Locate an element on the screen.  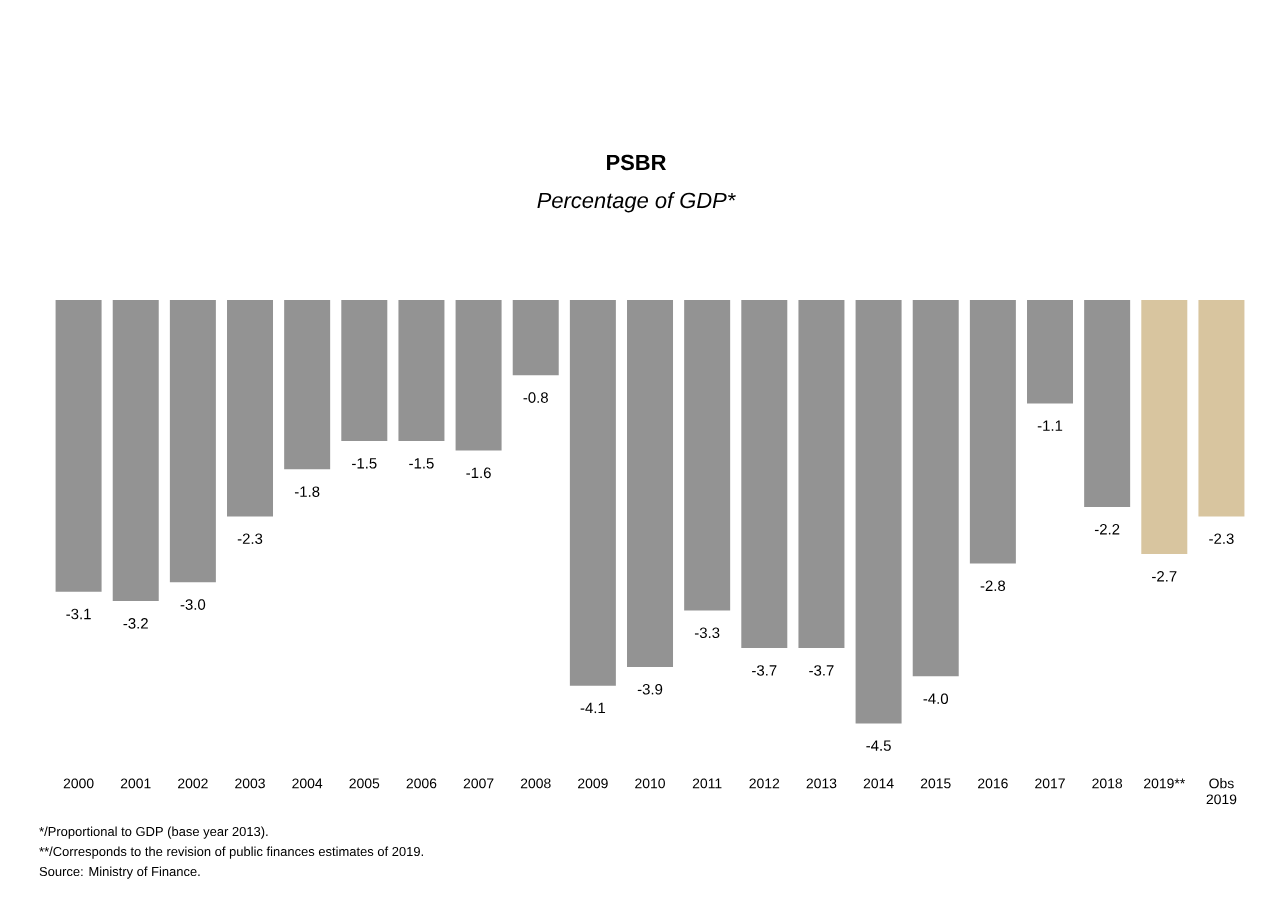
chart-subtitle: Percentage of GDP* is located at coordinates (636, 202).